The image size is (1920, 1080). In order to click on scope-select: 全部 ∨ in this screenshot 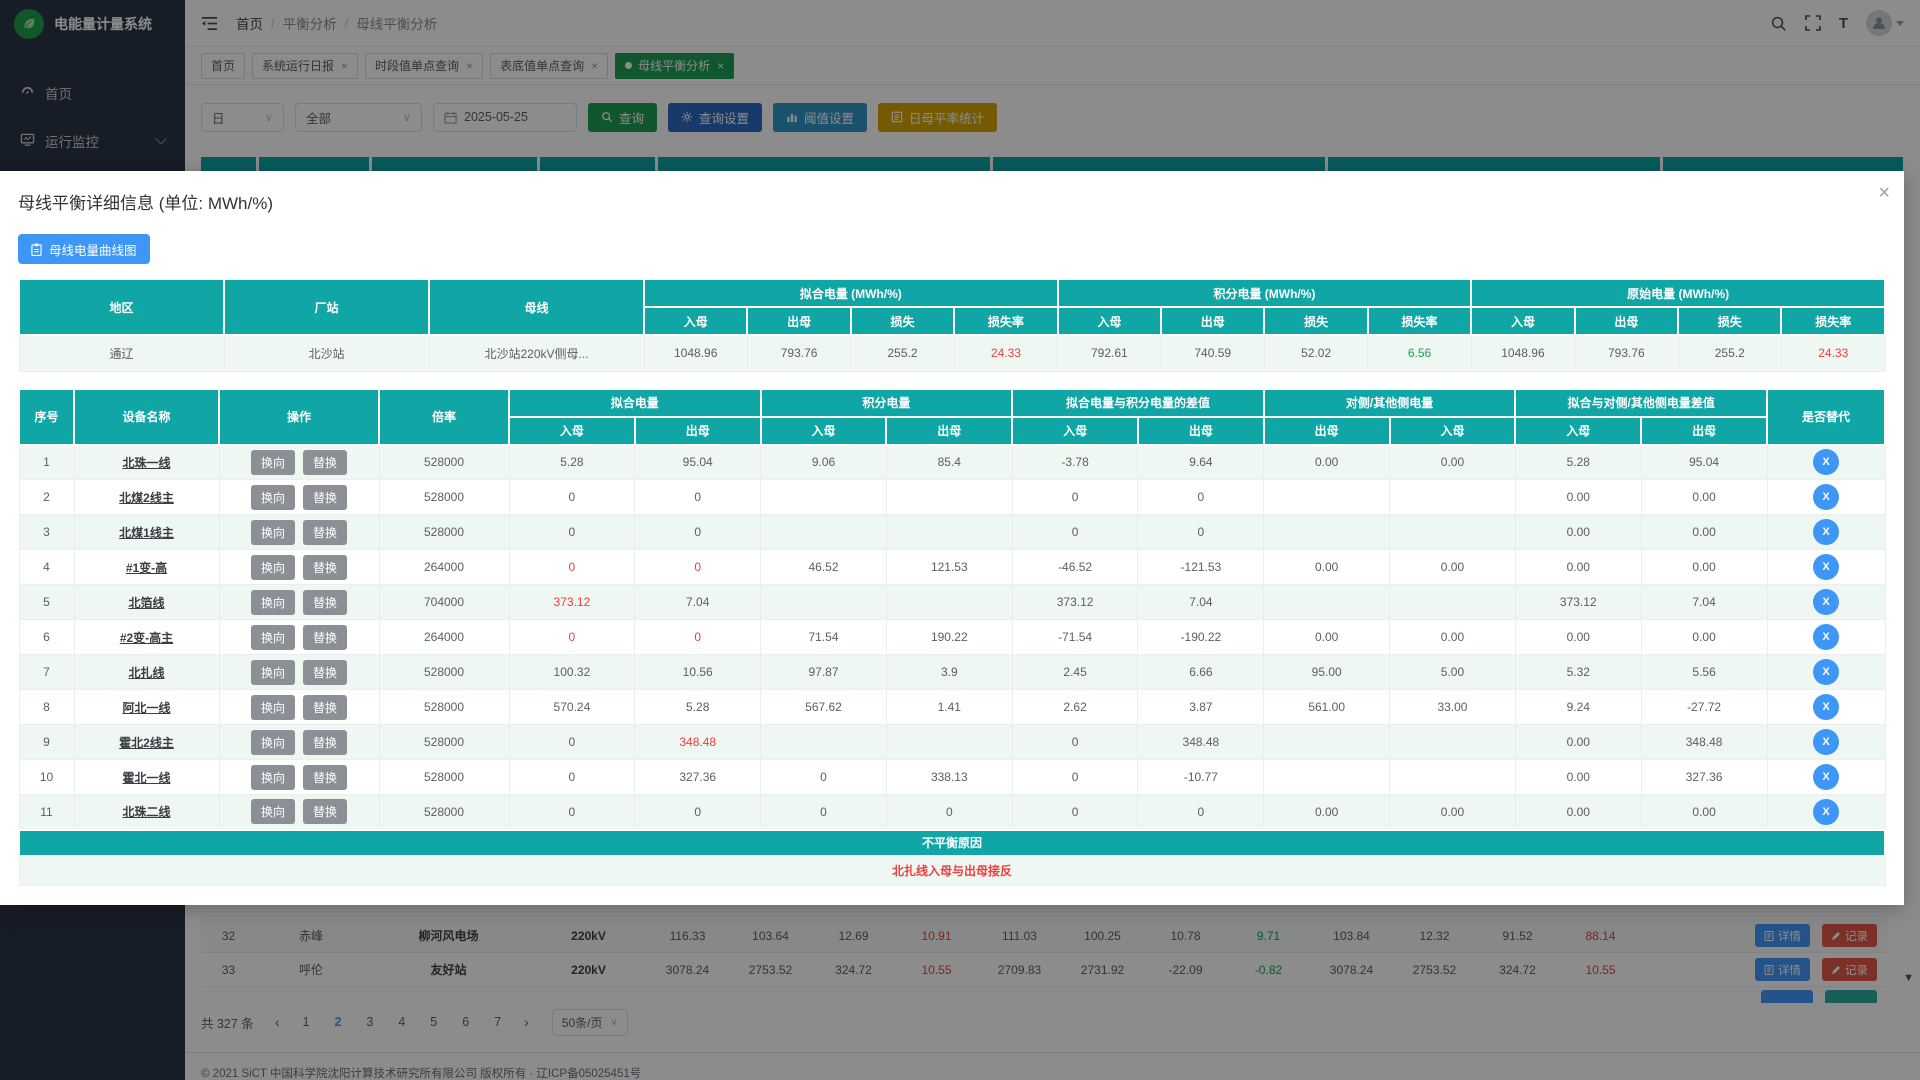, I will do `click(358, 117)`.